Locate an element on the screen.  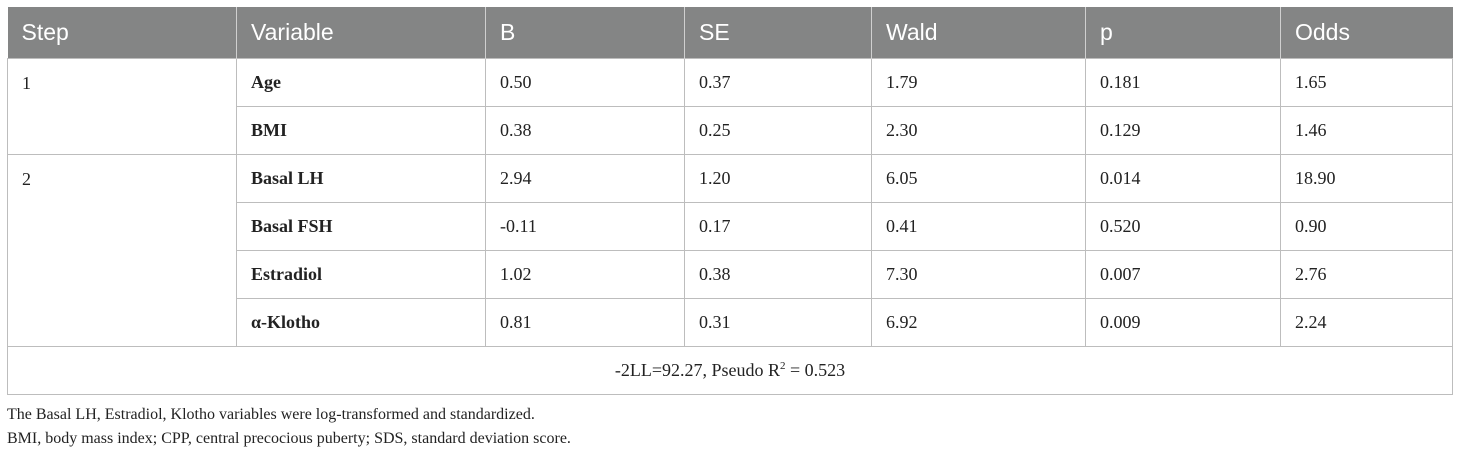
model-fit-row: -2LL=92.27, Pseudo R2 = 0.523 is located at coordinates (730, 370).